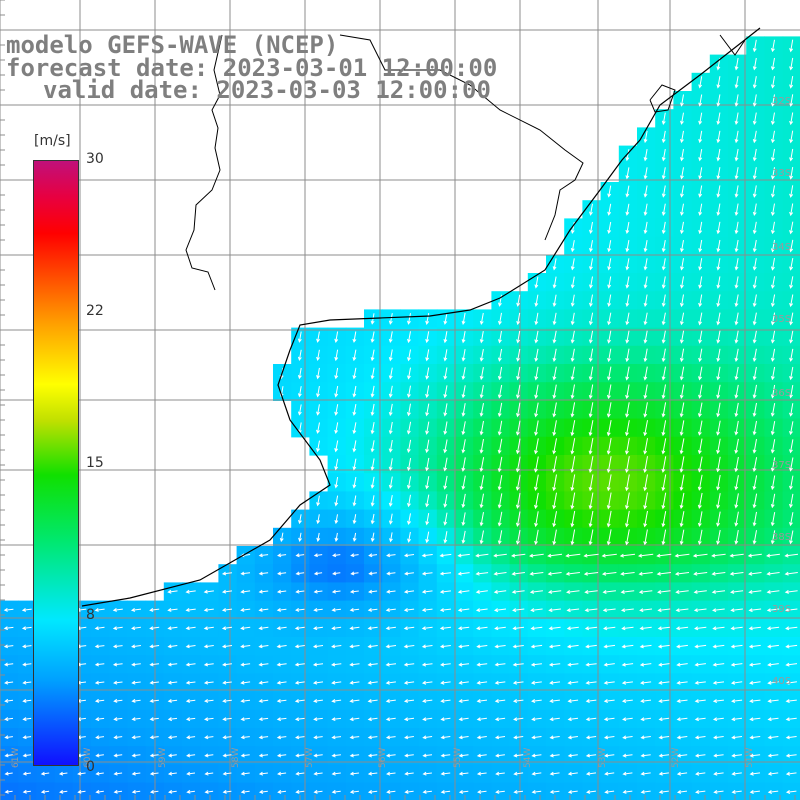 The width and height of the screenshot is (800, 800). Describe the element at coordinates (781, 319) in the screenshot. I see `latitude-label: 35S` at that location.